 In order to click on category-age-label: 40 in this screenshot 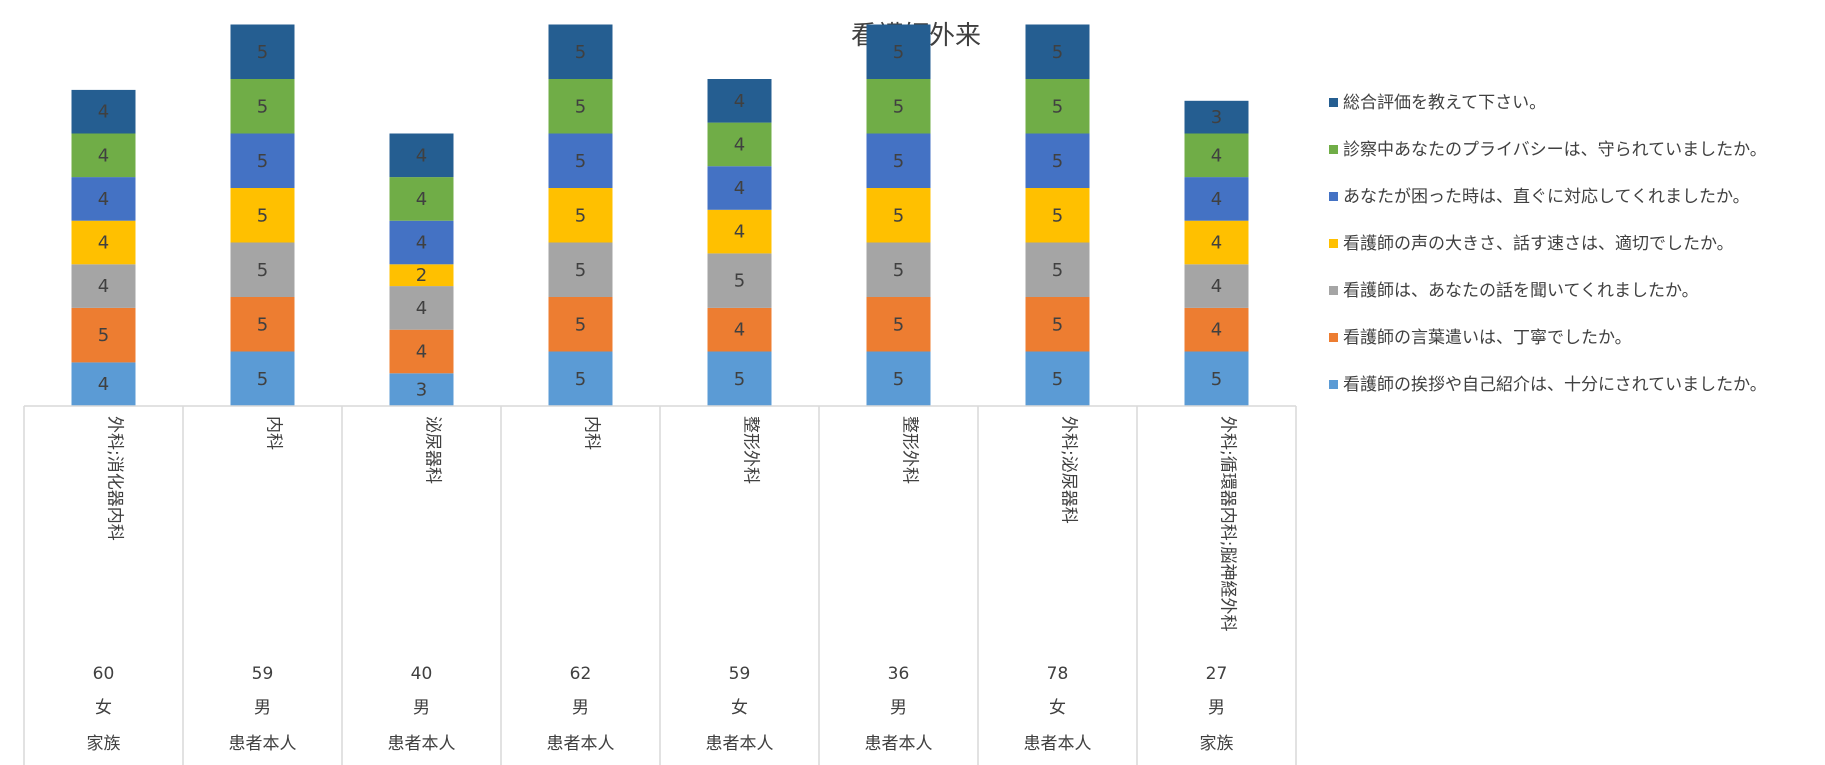, I will do `click(422, 674)`.